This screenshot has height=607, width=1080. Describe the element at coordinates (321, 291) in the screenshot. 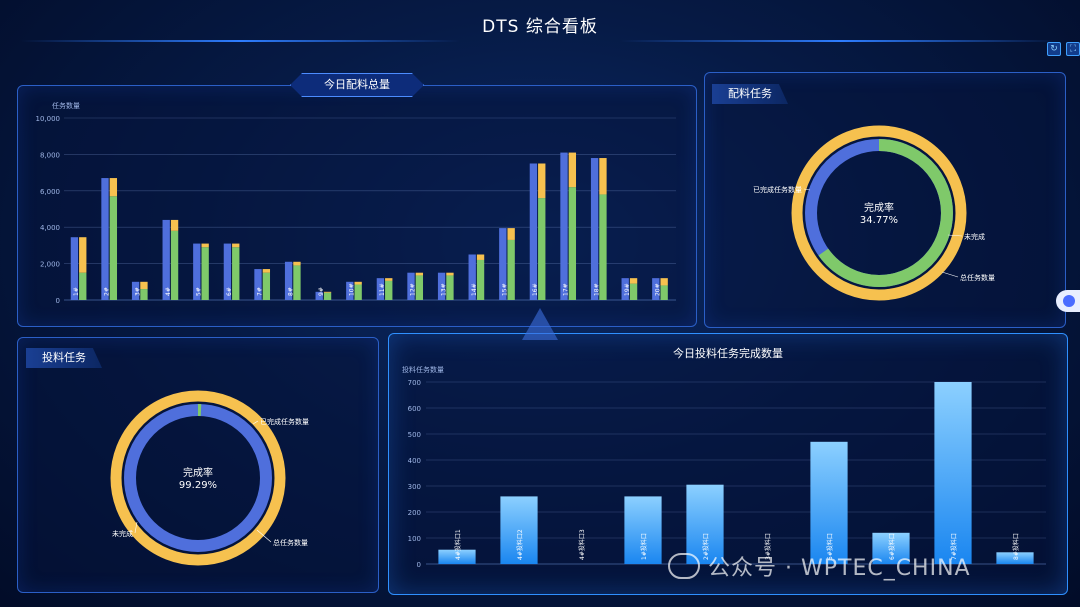

I see `x-tick-label: 9#` at that location.